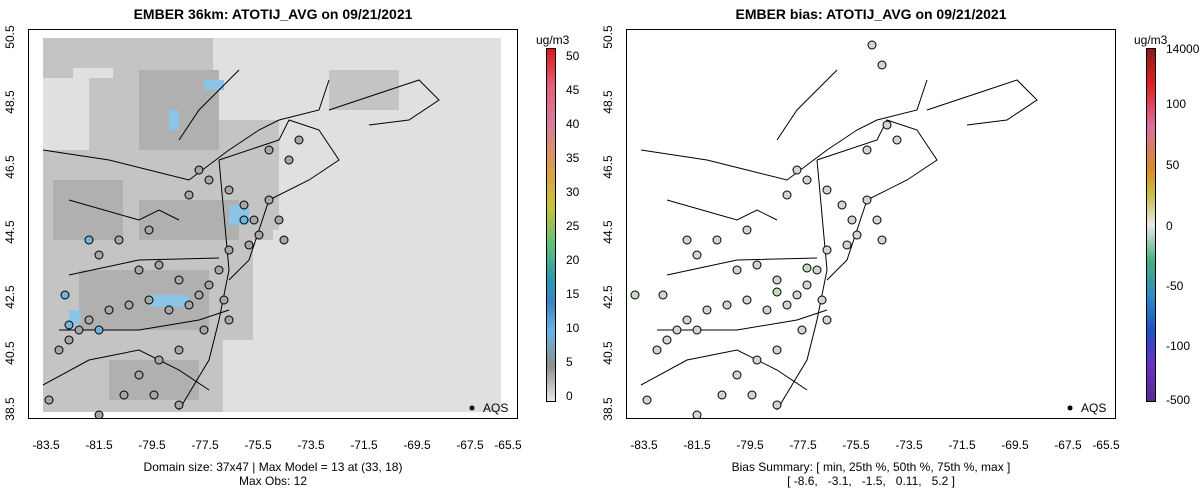 This screenshot has height=502, width=1200. I want to click on right-colorbar-label: -50, so click(1175, 286).